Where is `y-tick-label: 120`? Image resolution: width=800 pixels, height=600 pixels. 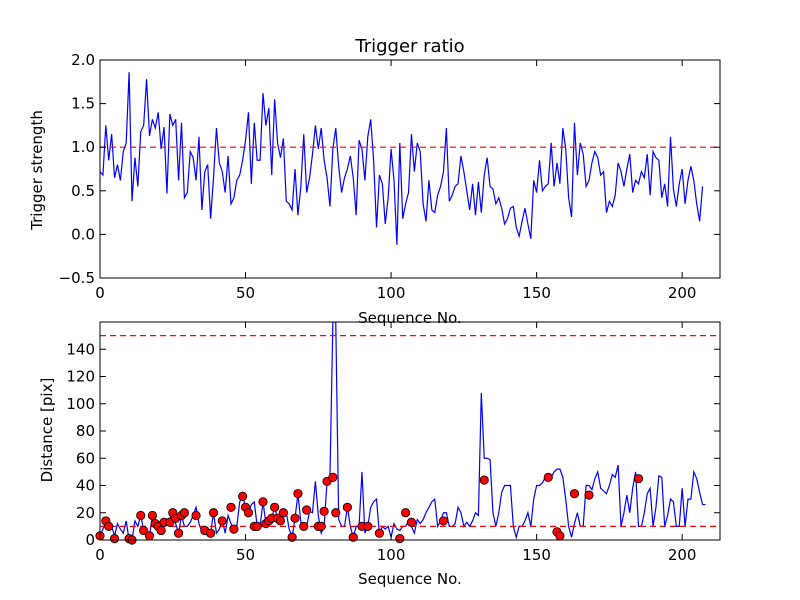 y-tick-label: 120 is located at coordinates (80, 377).